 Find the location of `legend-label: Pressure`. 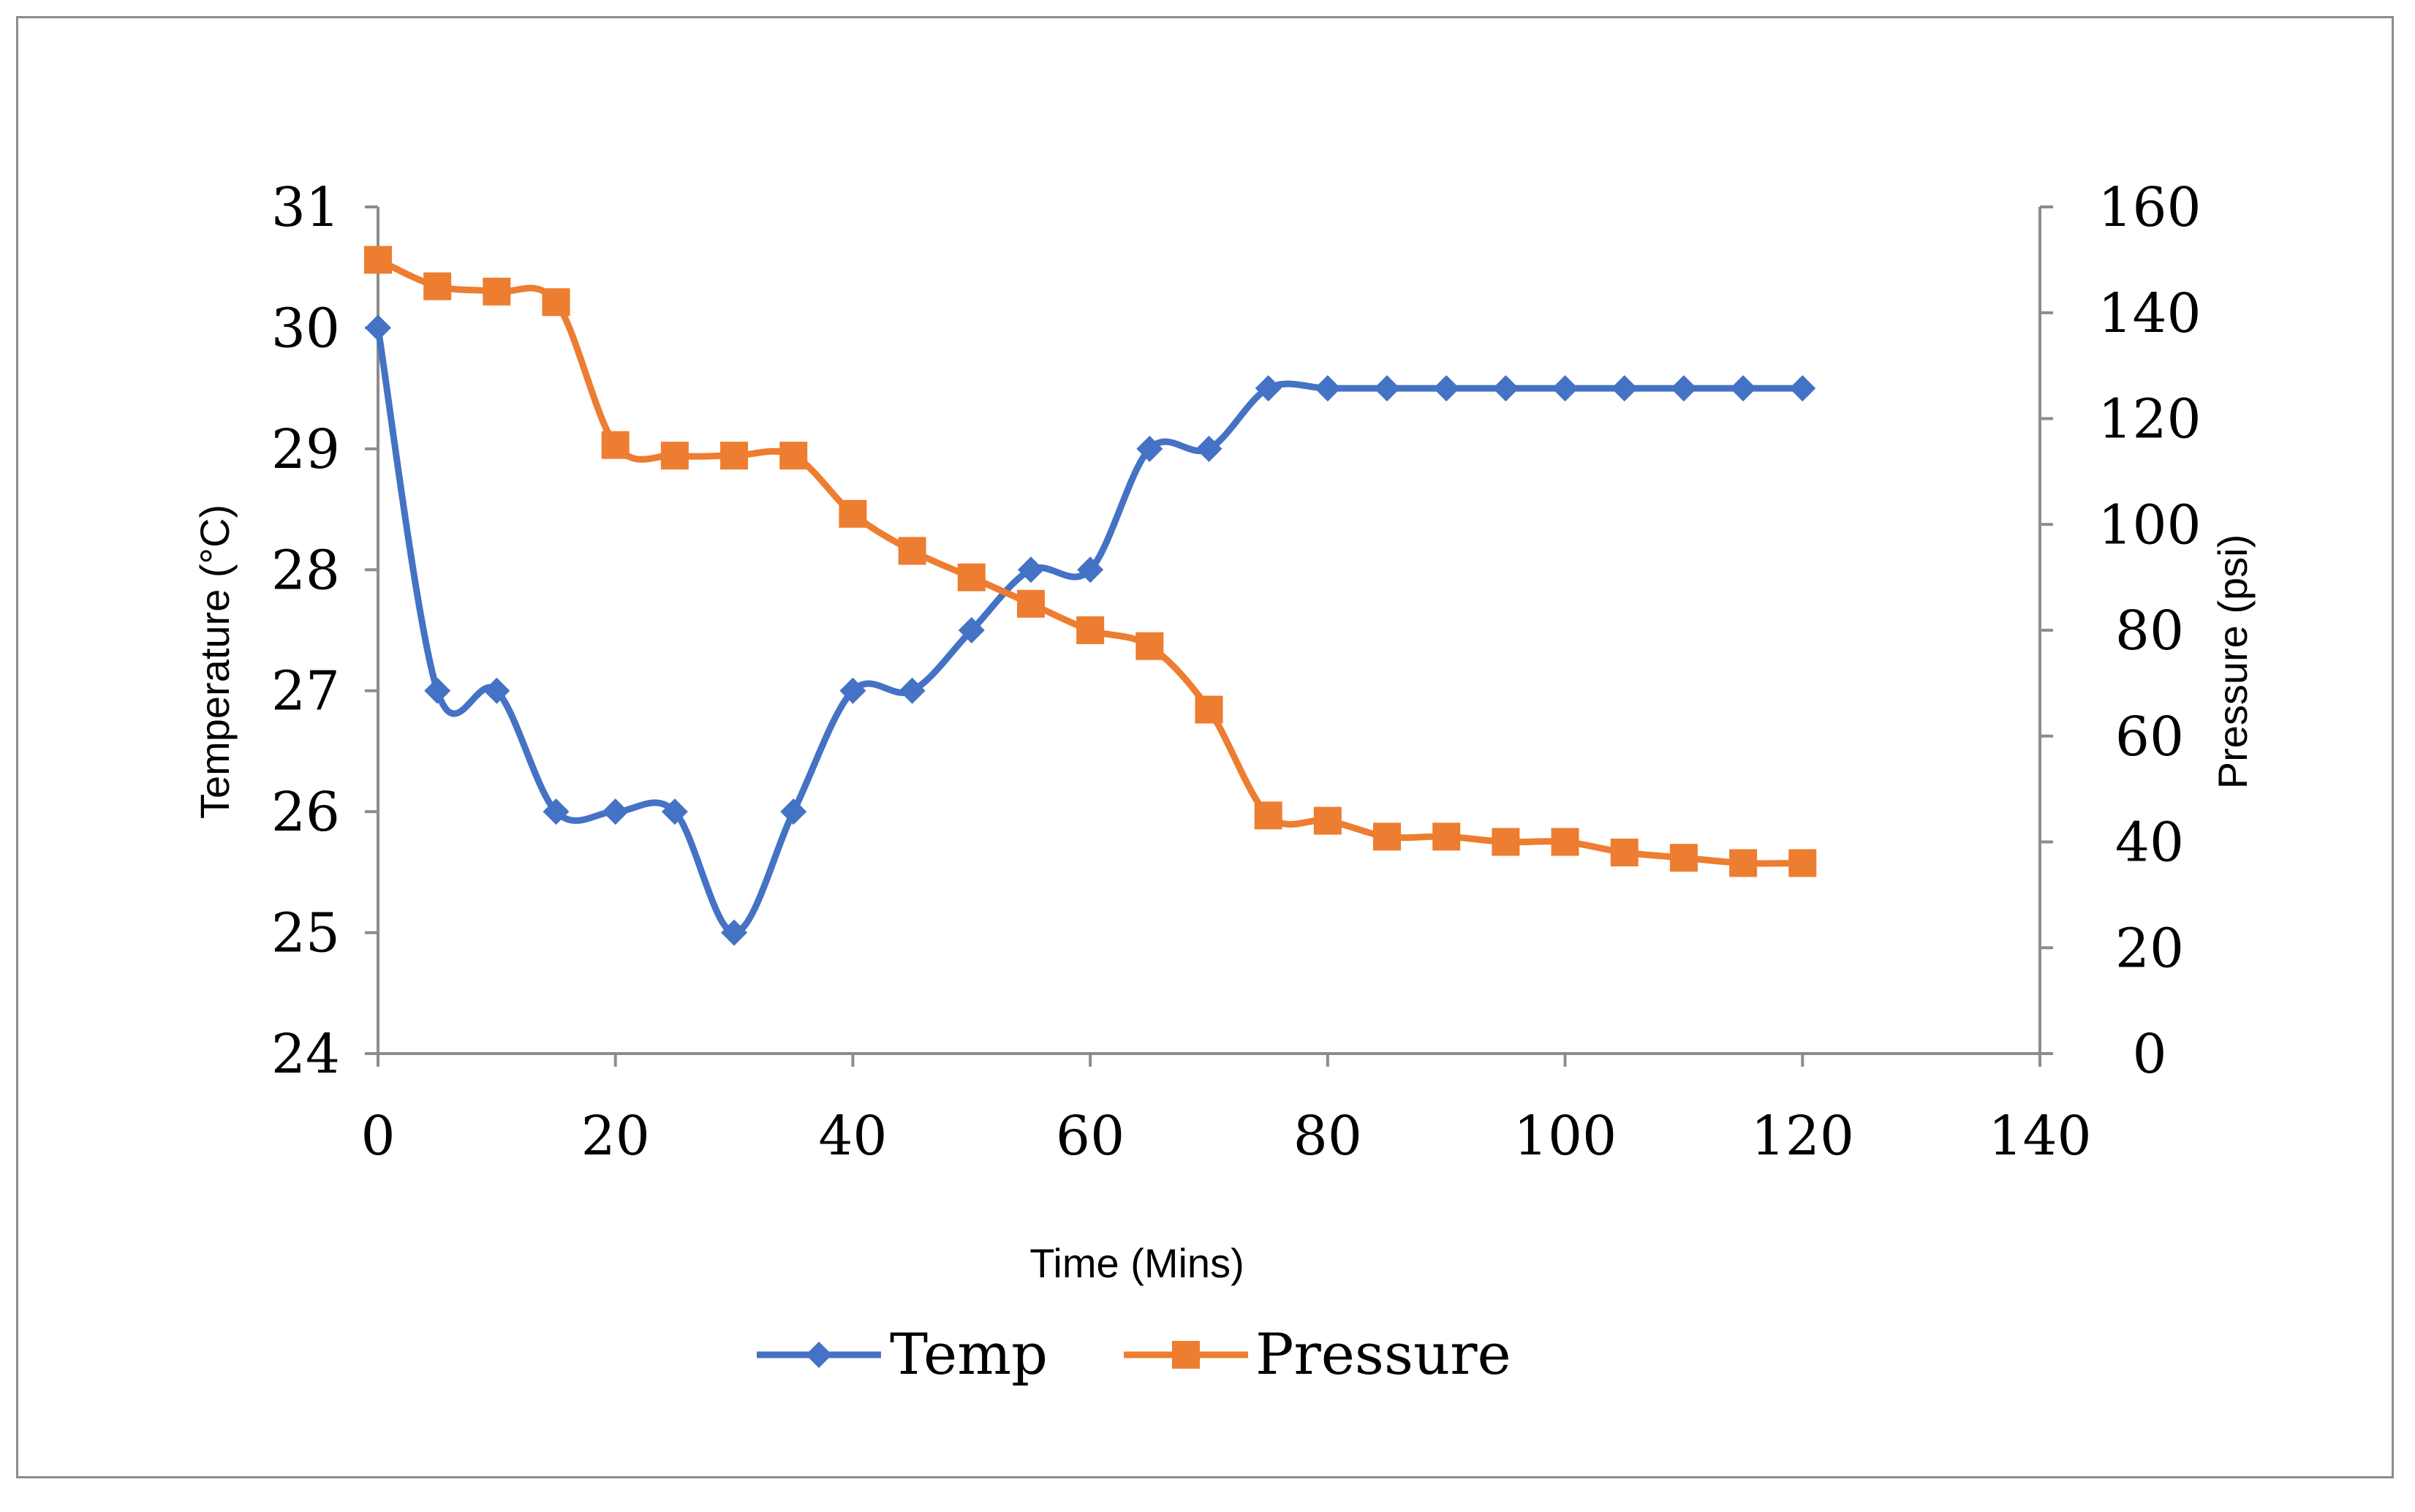

legend-label: Pressure is located at coordinates (1383, 1355).